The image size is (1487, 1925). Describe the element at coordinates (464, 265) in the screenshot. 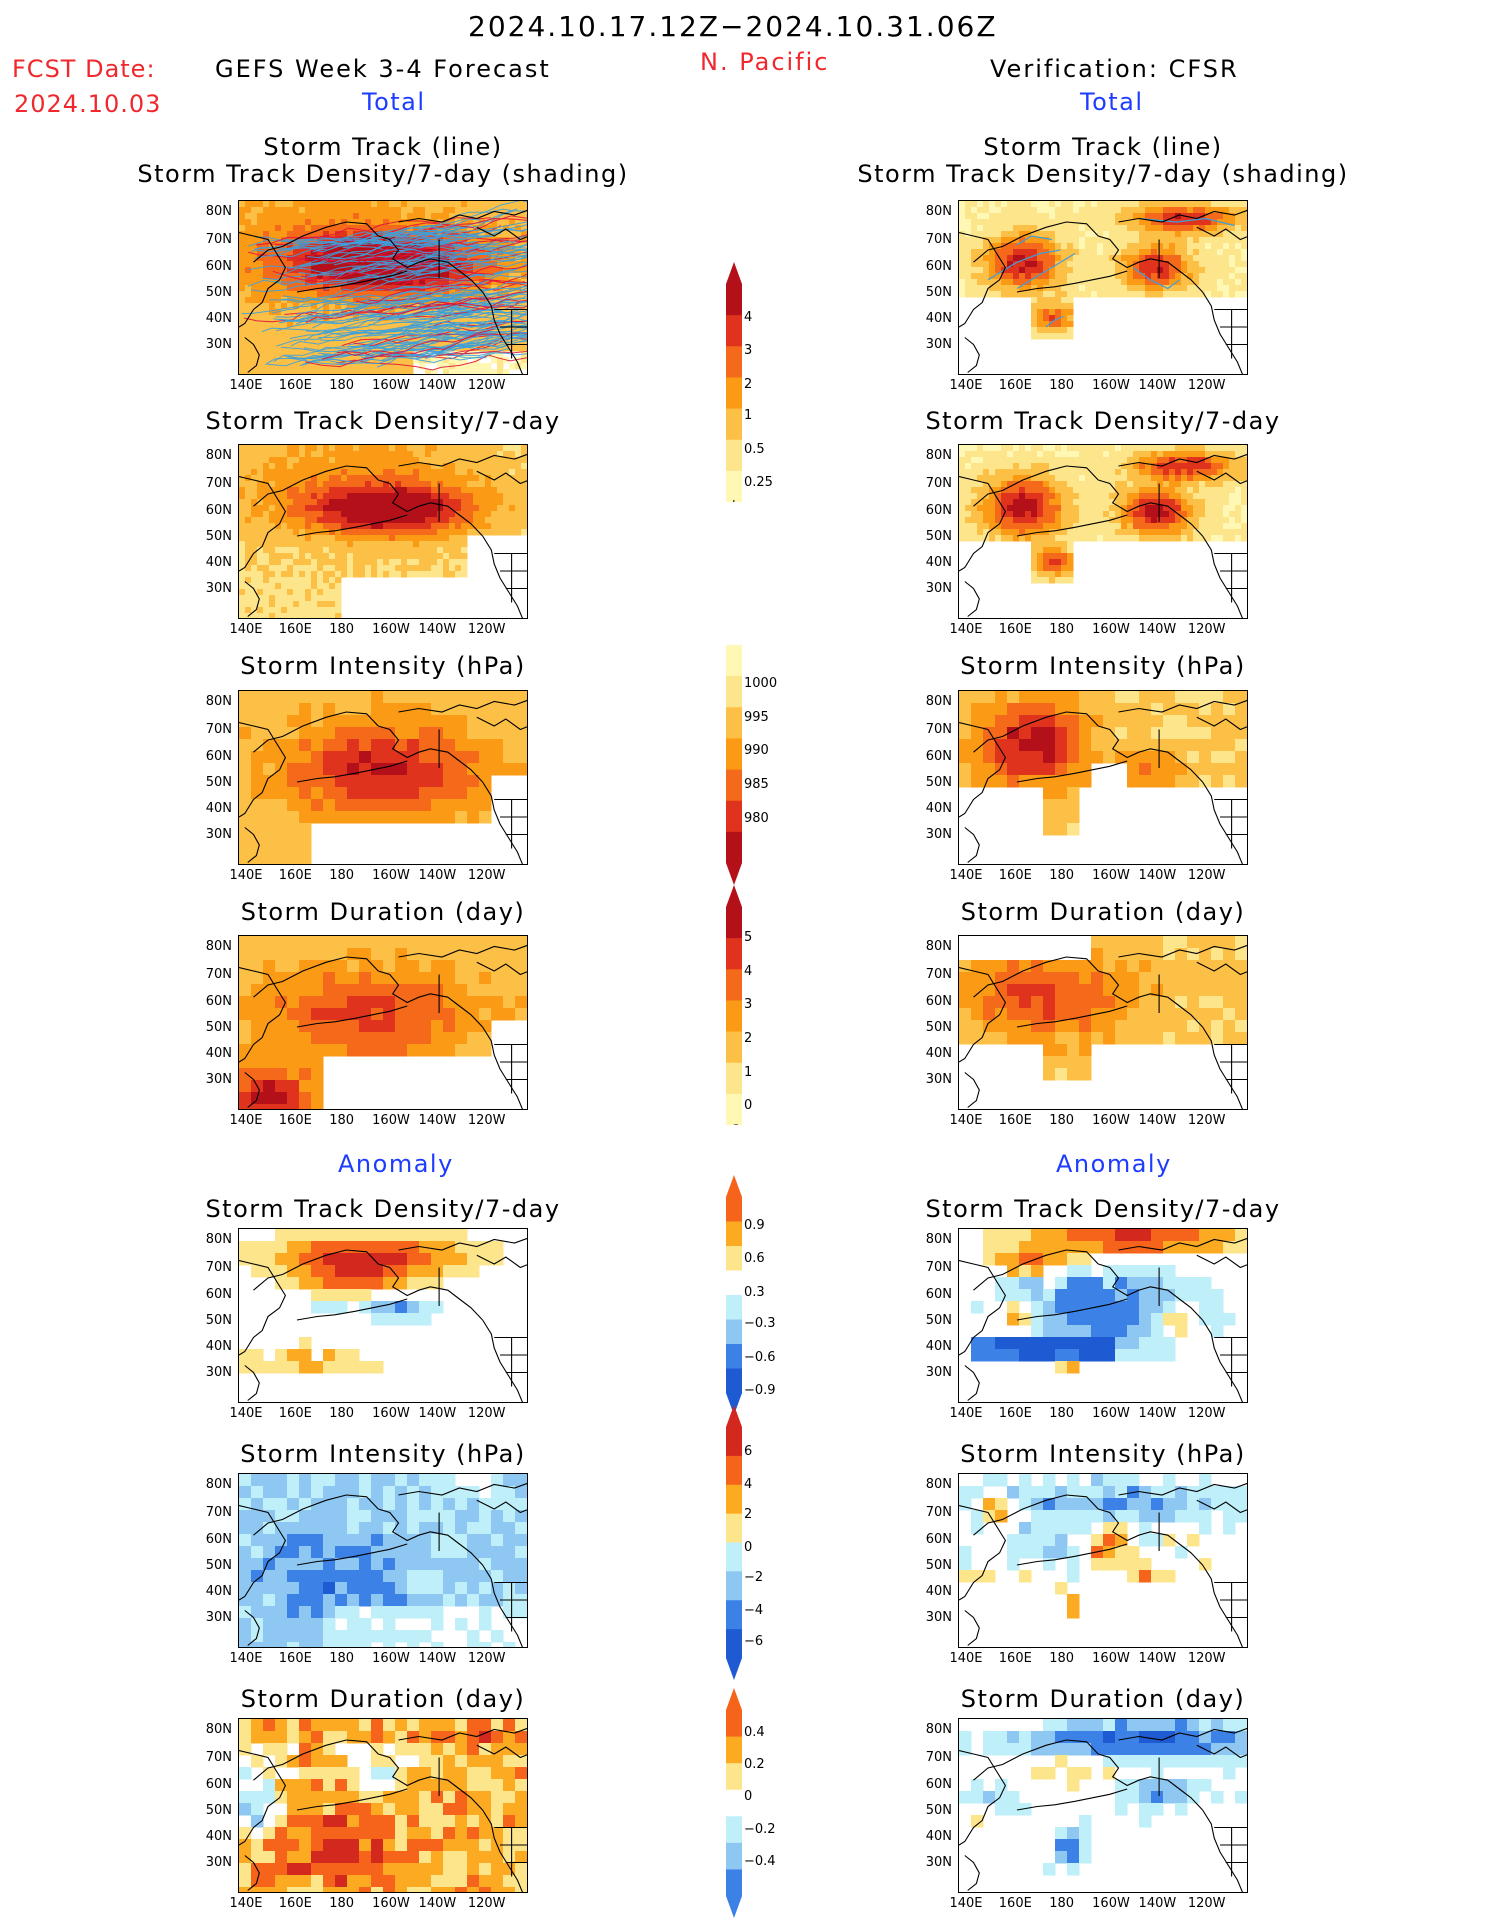

I see `storm-track-line` at that location.